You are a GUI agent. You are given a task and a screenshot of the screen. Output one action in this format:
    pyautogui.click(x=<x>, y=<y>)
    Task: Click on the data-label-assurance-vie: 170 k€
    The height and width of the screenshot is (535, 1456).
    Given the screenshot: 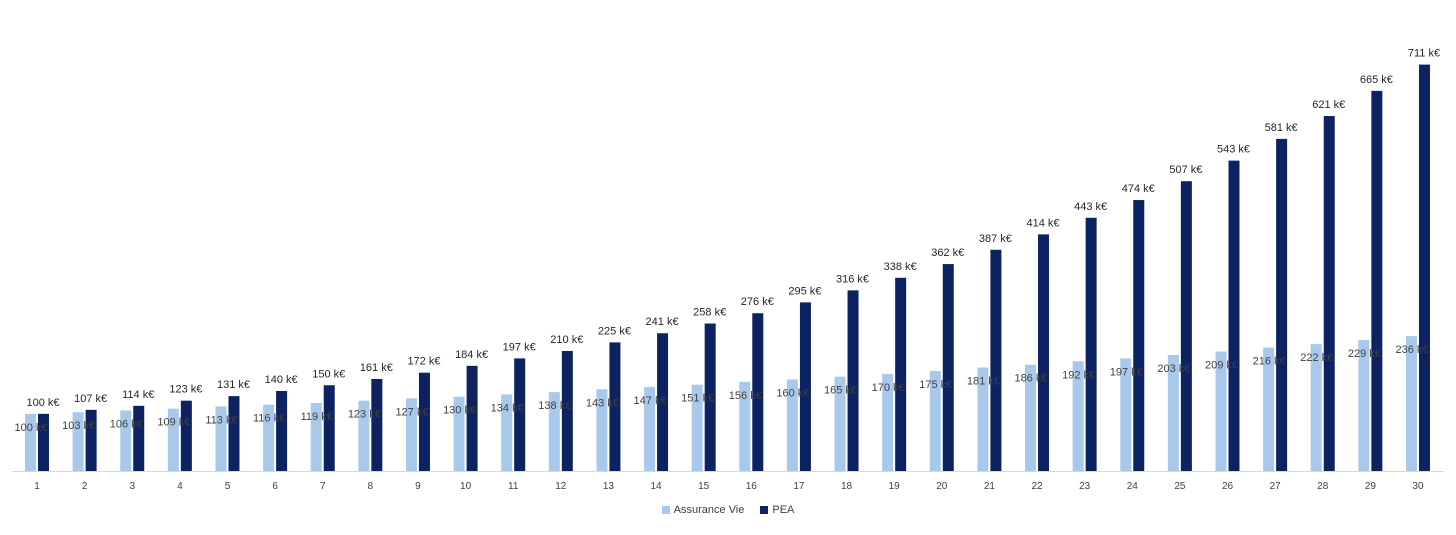 What is the action you would take?
    pyautogui.click(x=888, y=388)
    